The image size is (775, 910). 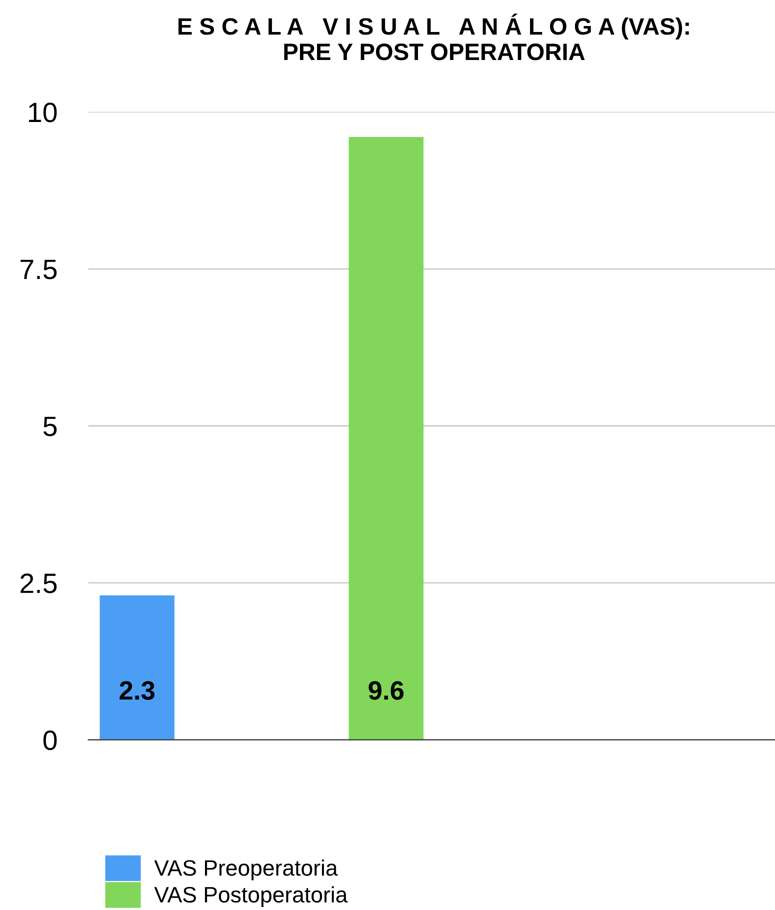 I want to click on data-label: 9.6, so click(x=386, y=690).